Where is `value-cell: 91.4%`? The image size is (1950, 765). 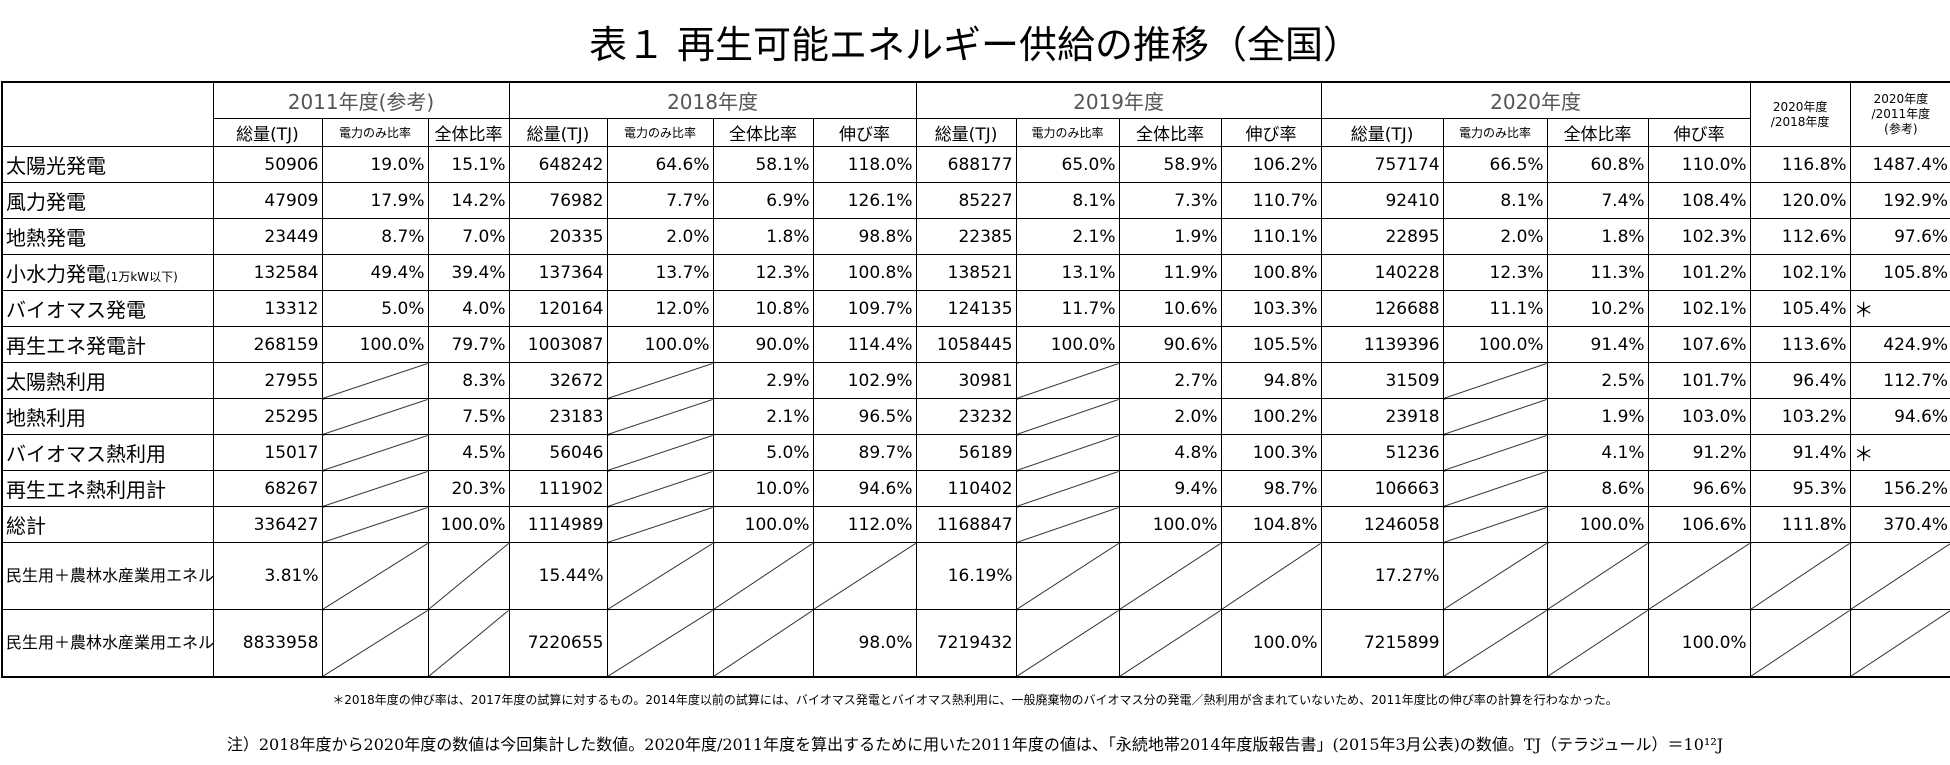 value-cell: 91.4% is located at coordinates (1597, 344).